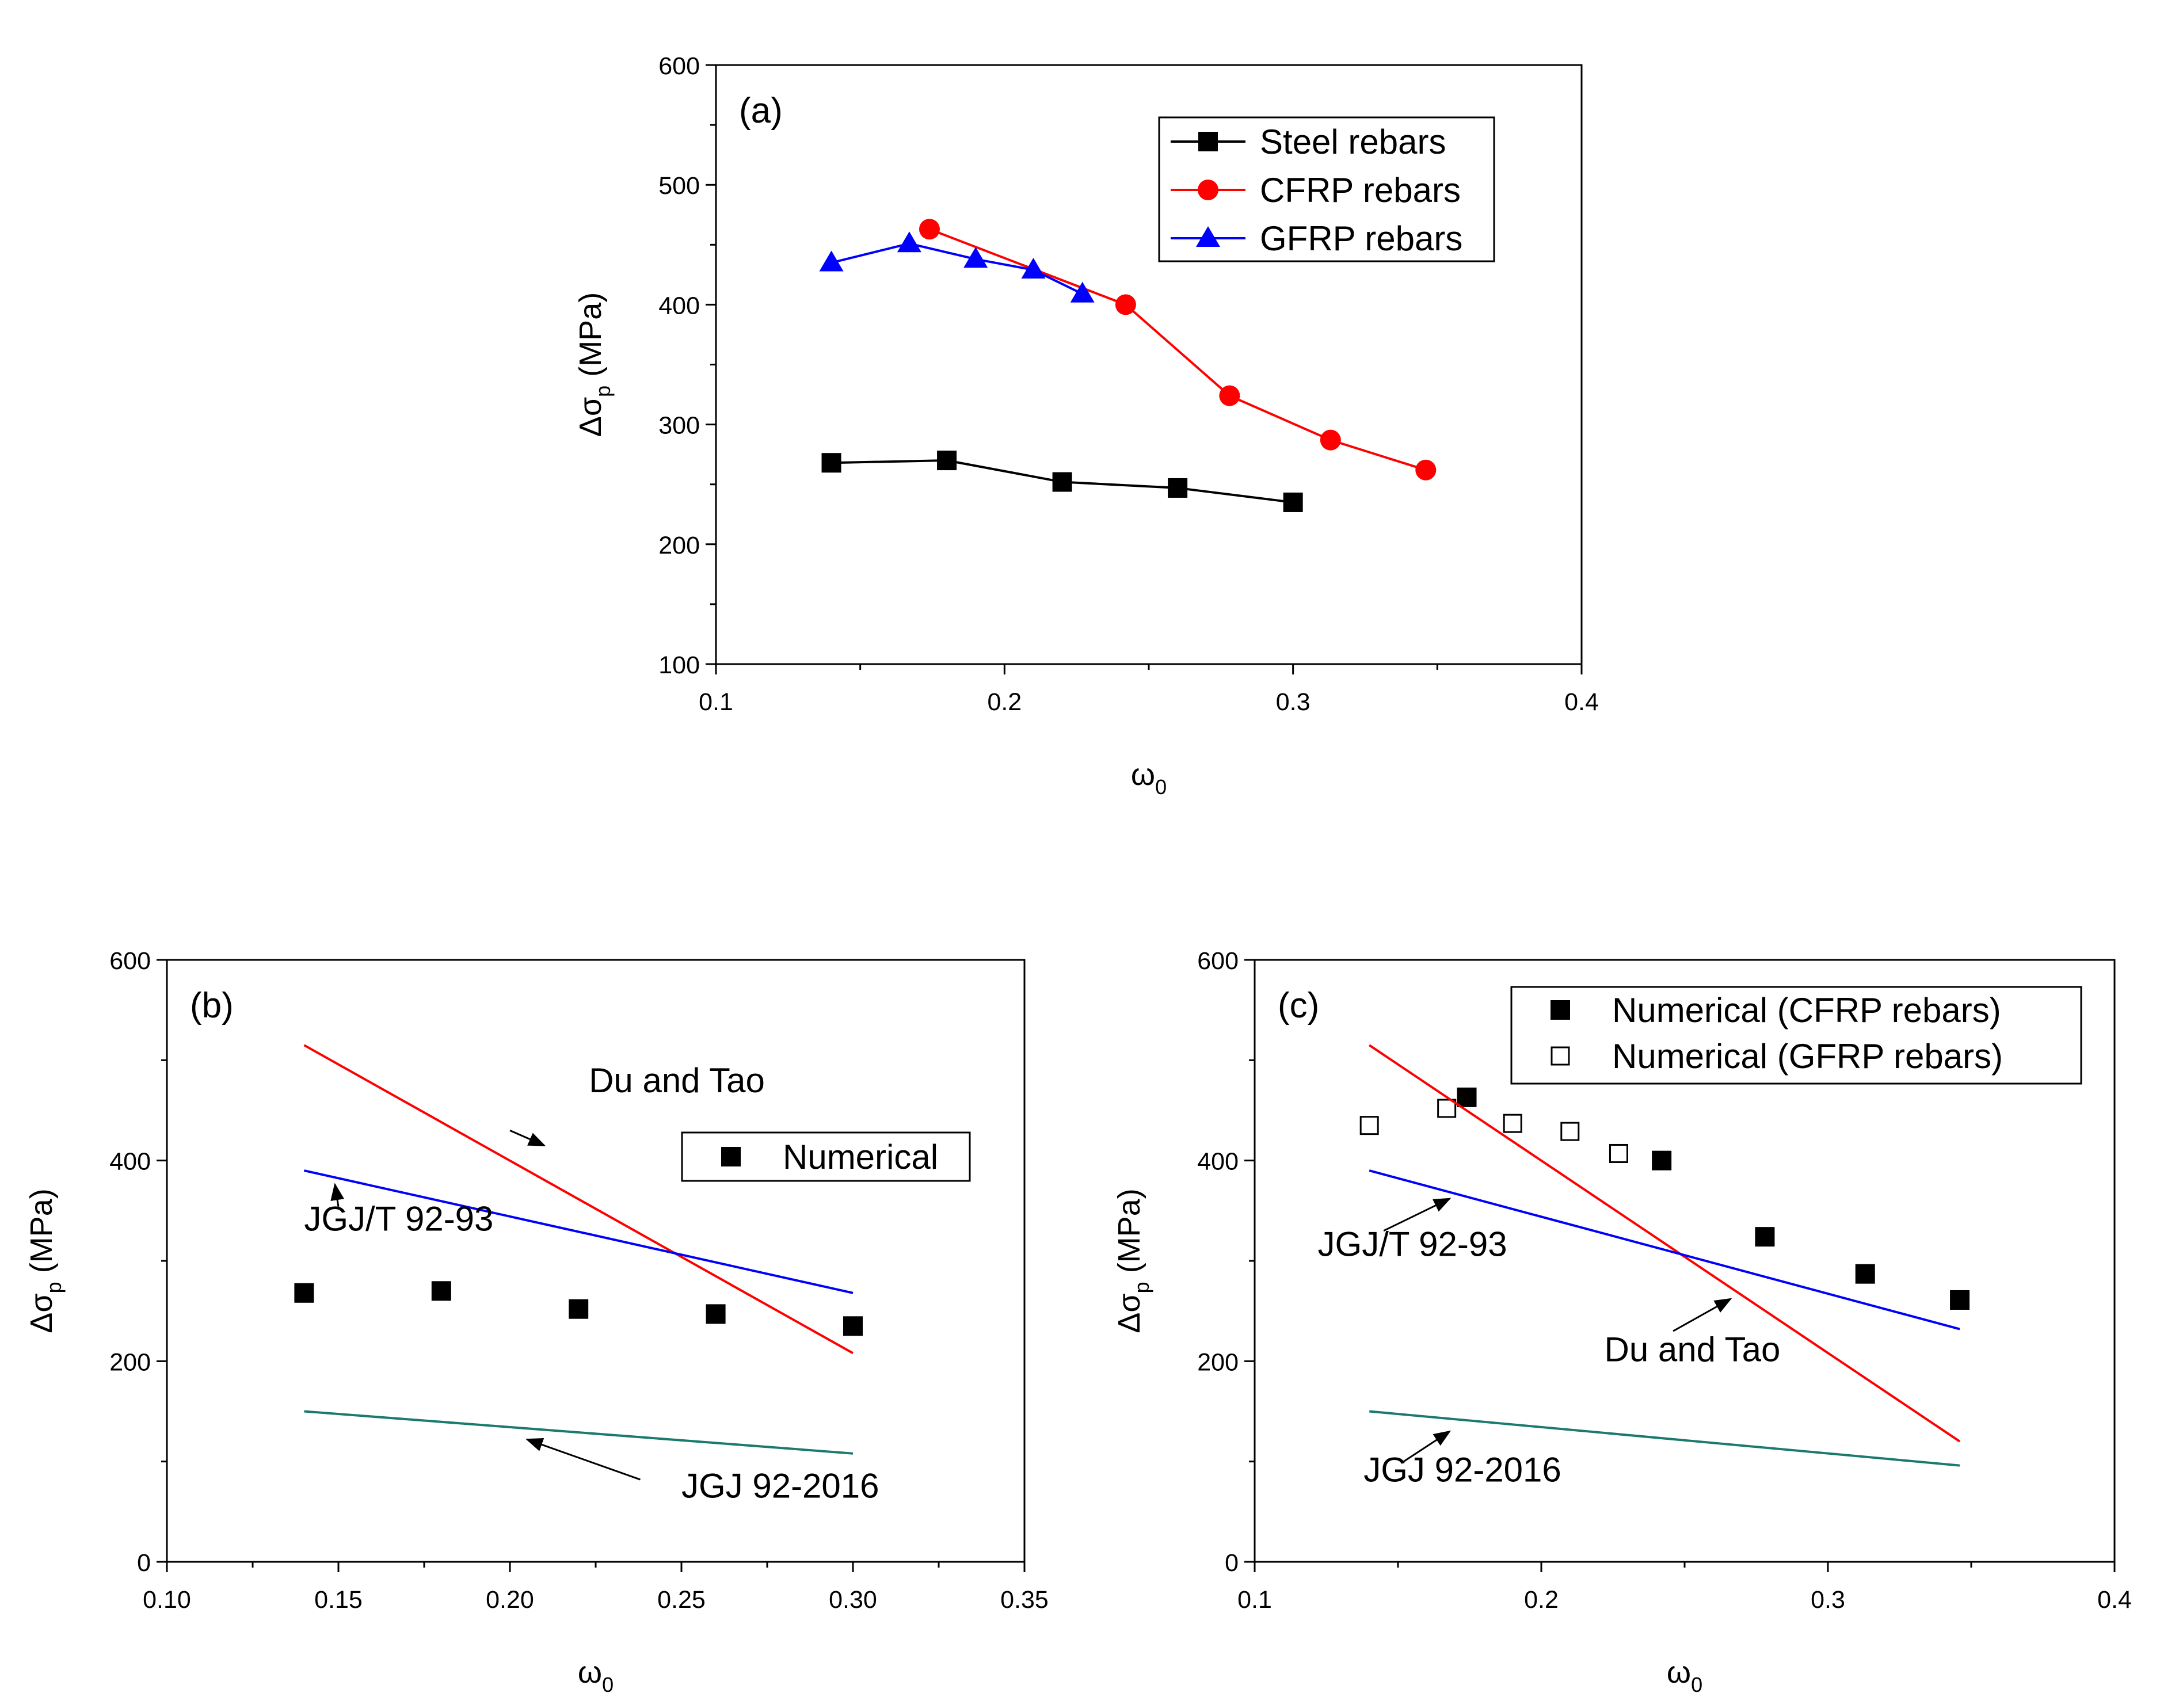  Describe the element at coordinates (1462, 1470) in the screenshot. I see `annotation-label: JGJ 92-2016` at that location.